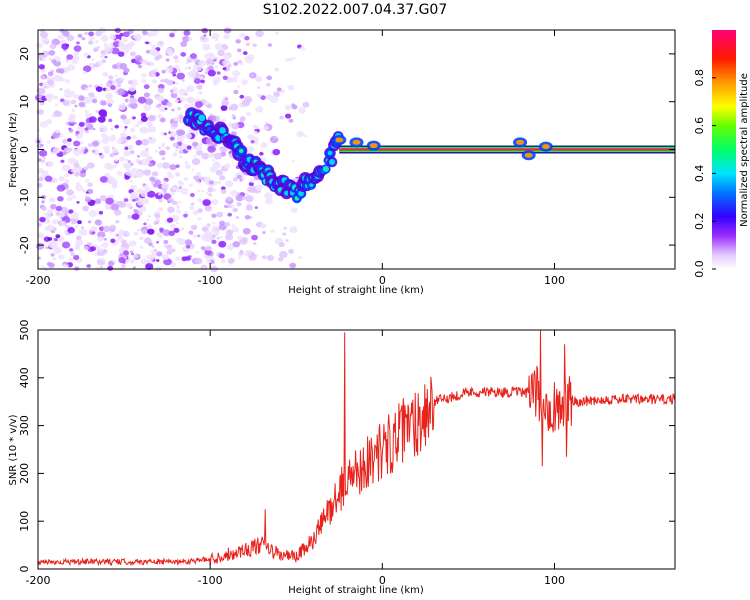 The height and width of the screenshot is (600, 750). What do you see at coordinates (554, 280) in the screenshot?
I see `heatmap-x-tick-label: 100` at bounding box center [554, 280].